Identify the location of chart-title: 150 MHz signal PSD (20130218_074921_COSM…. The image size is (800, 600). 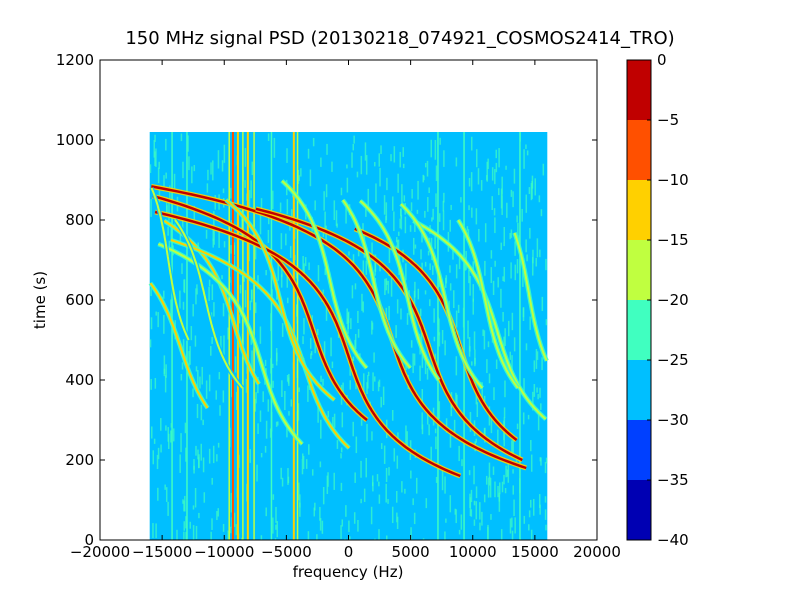
(400, 38).